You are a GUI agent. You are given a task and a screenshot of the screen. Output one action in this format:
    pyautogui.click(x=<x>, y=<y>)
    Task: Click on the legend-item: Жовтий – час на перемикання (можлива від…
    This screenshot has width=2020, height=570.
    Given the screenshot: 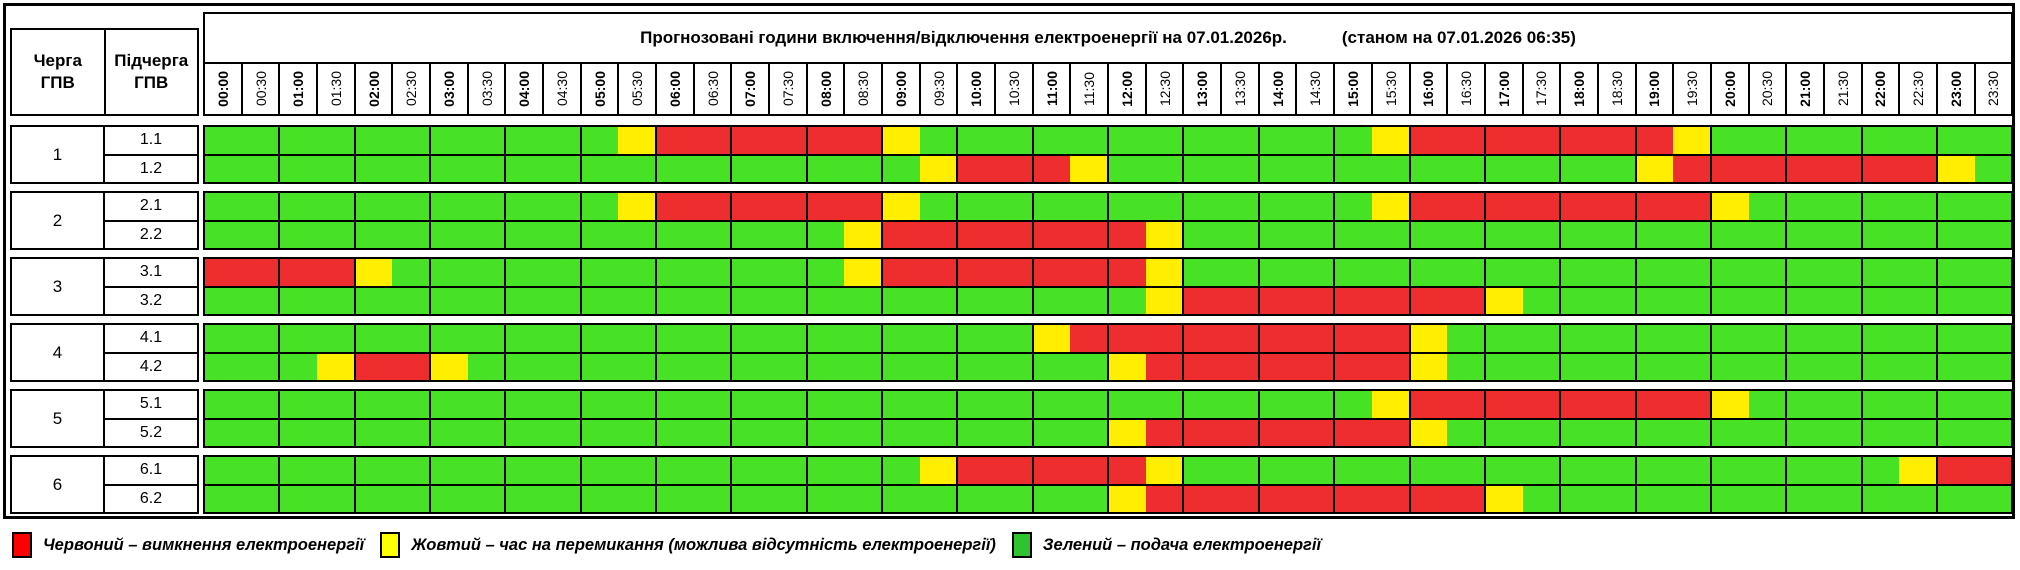 What is the action you would take?
    pyautogui.click(x=688, y=545)
    